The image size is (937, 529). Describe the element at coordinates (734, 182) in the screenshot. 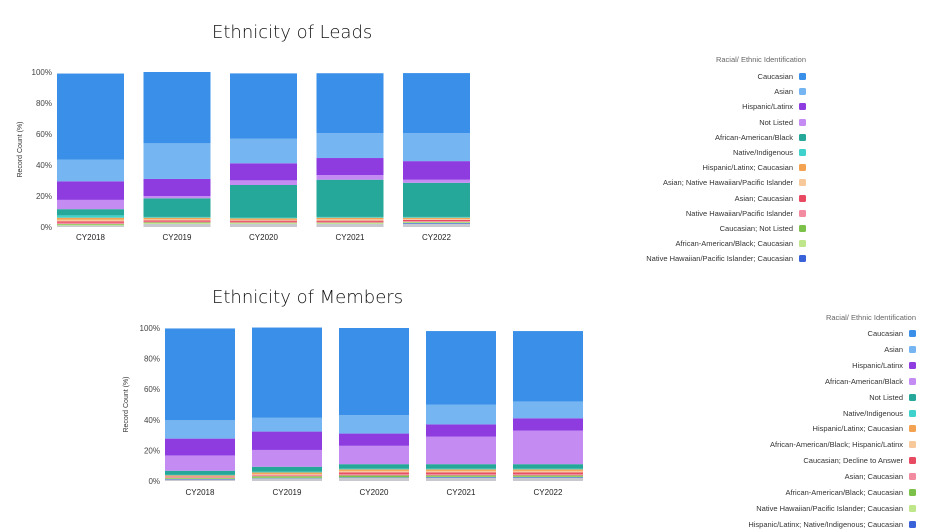

I see `legend-item: Asian; Native Hawaiian/Pacific Islander` at that location.